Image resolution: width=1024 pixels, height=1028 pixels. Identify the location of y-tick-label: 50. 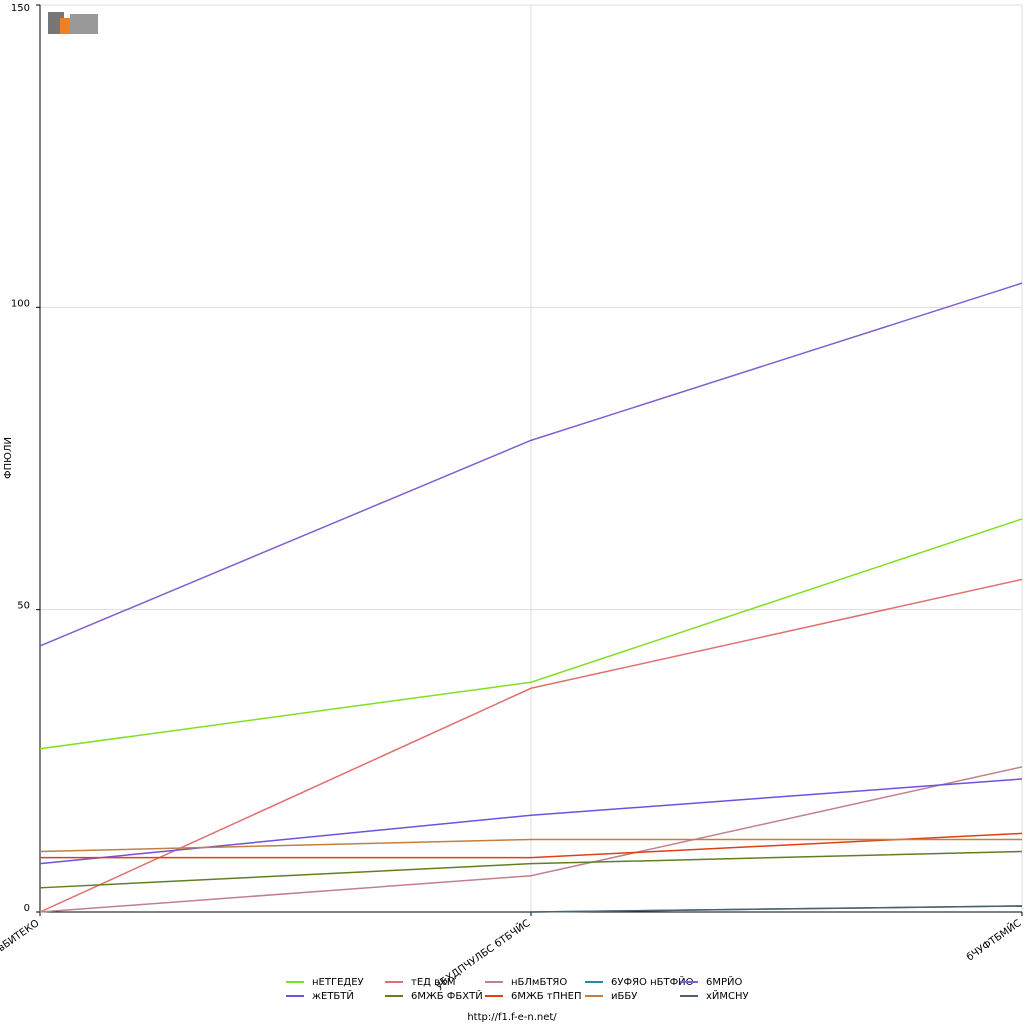
(23, 606).